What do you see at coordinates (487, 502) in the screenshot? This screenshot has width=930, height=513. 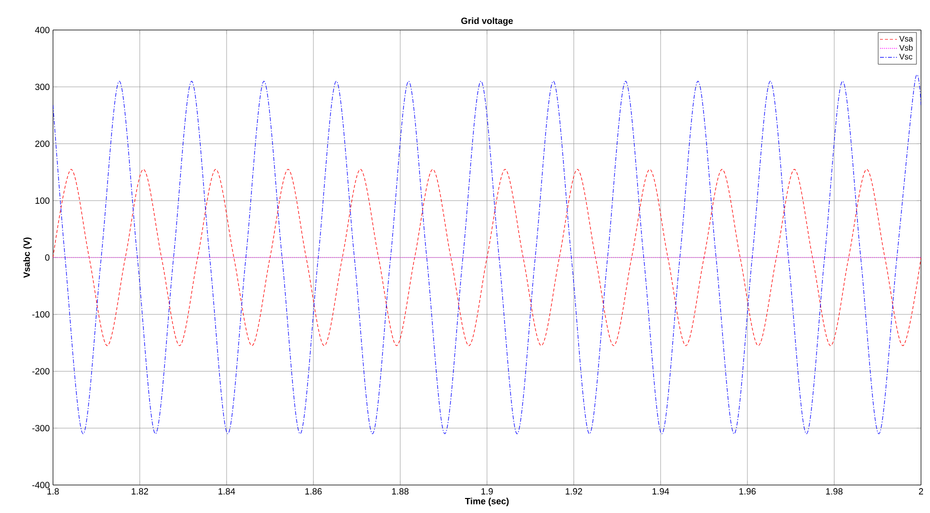 I see `x-axis-title: Time (sec)` at bounding box center [487, 502].